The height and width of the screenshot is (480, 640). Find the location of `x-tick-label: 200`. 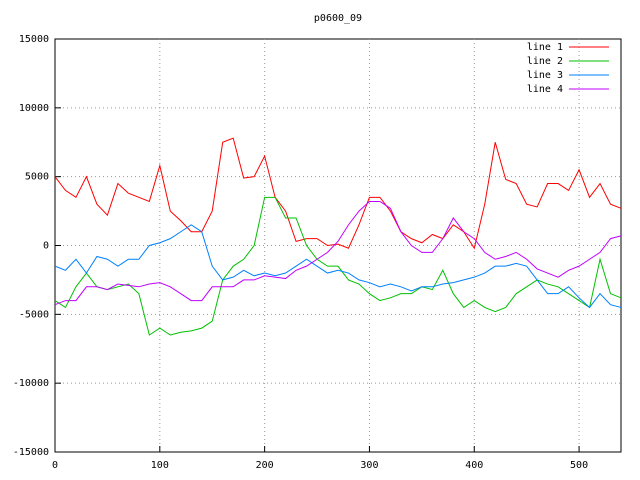

x-tick-label: 200 is located at coordinates (265, 465).